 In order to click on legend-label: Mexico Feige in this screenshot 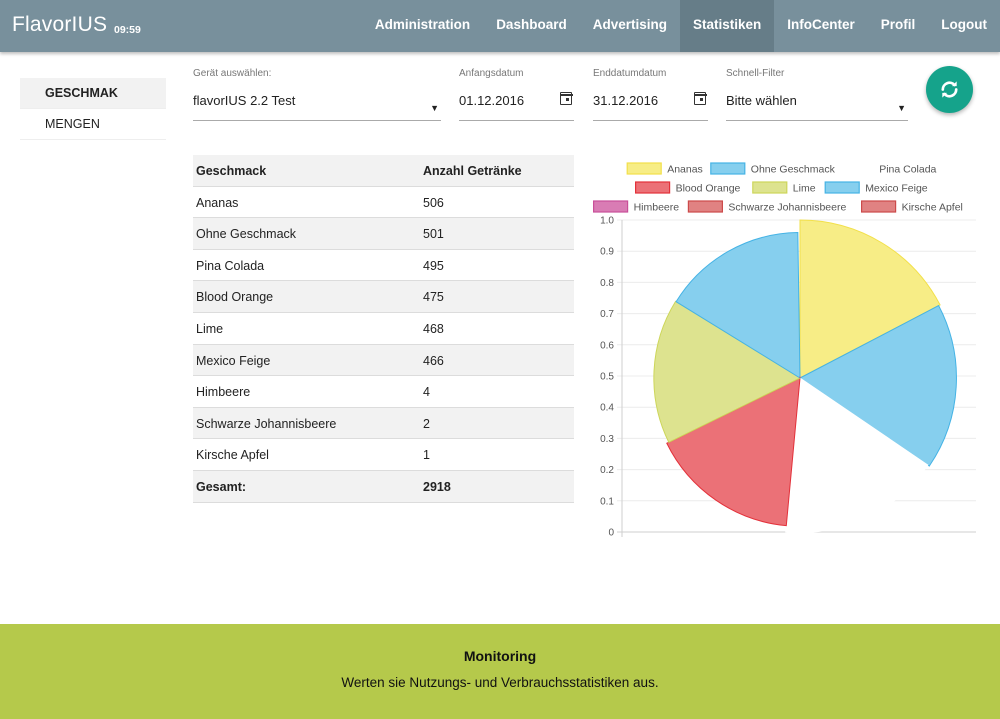, I will do `click(896, 189)`.